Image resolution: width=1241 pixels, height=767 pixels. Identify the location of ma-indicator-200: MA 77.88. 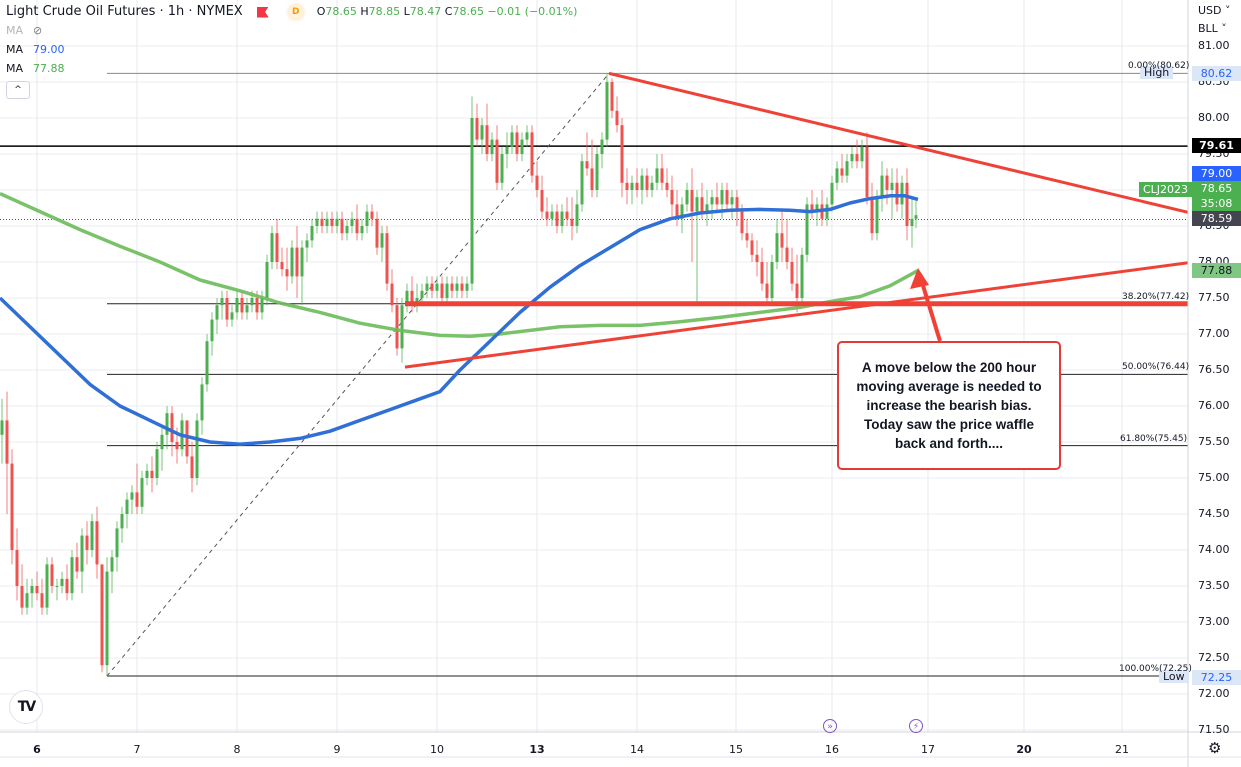
(35, 68).